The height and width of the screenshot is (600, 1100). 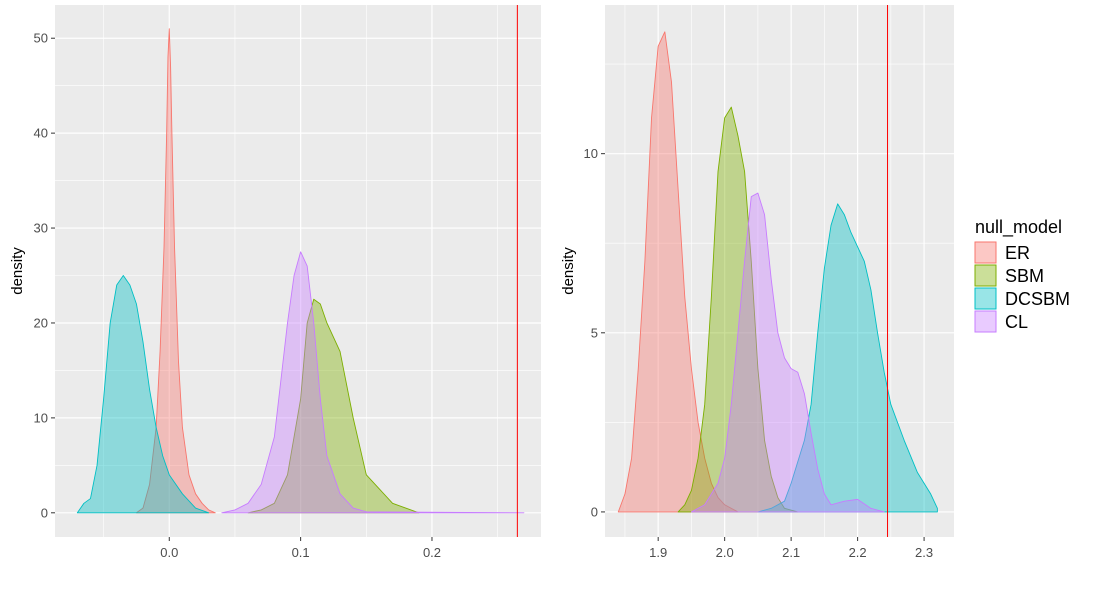 What do you see at coordinates (1017, 253) in the screenshot?
I see `legend-label-er: ER` at bounding box center [1017, 253].